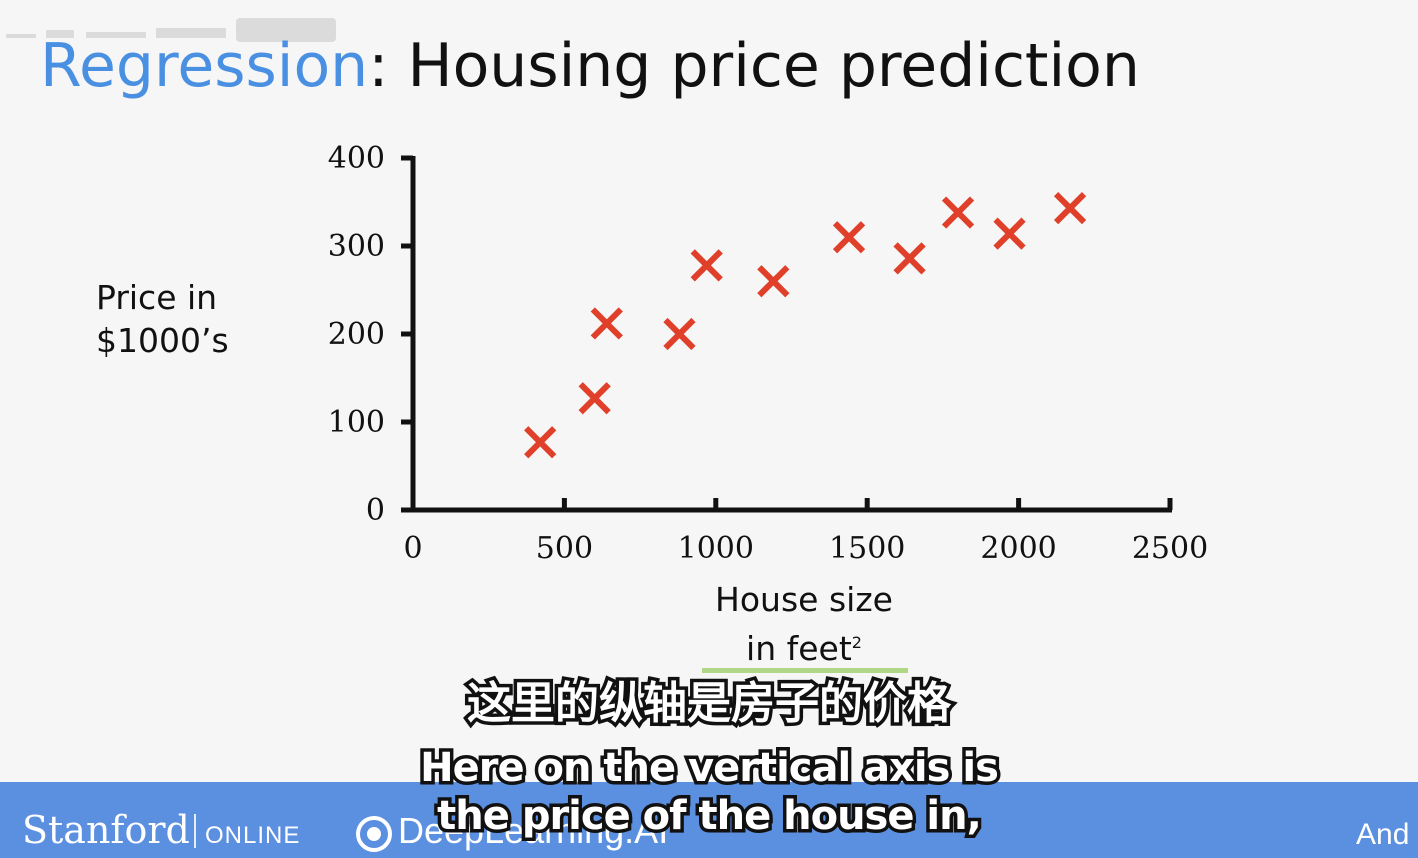 The width and height of the screenshot is (1418, 858). Describe the element at coordinates (805, 670) in the screenshot. I see `annotation-underline` at that location.